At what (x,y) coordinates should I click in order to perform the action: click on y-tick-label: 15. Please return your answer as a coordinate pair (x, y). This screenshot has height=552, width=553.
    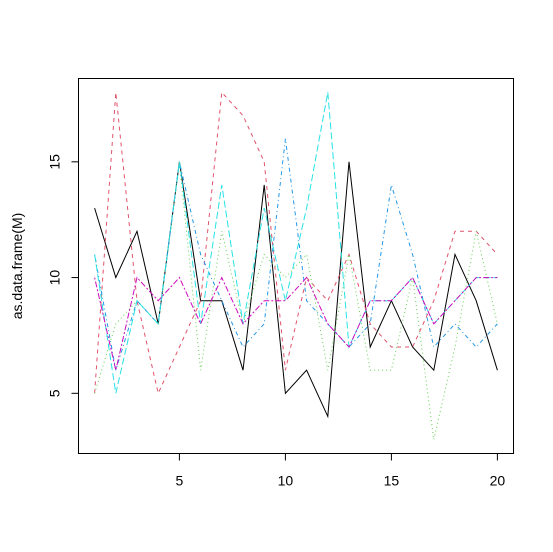
    Looking at the image, I should click on (55, 162).